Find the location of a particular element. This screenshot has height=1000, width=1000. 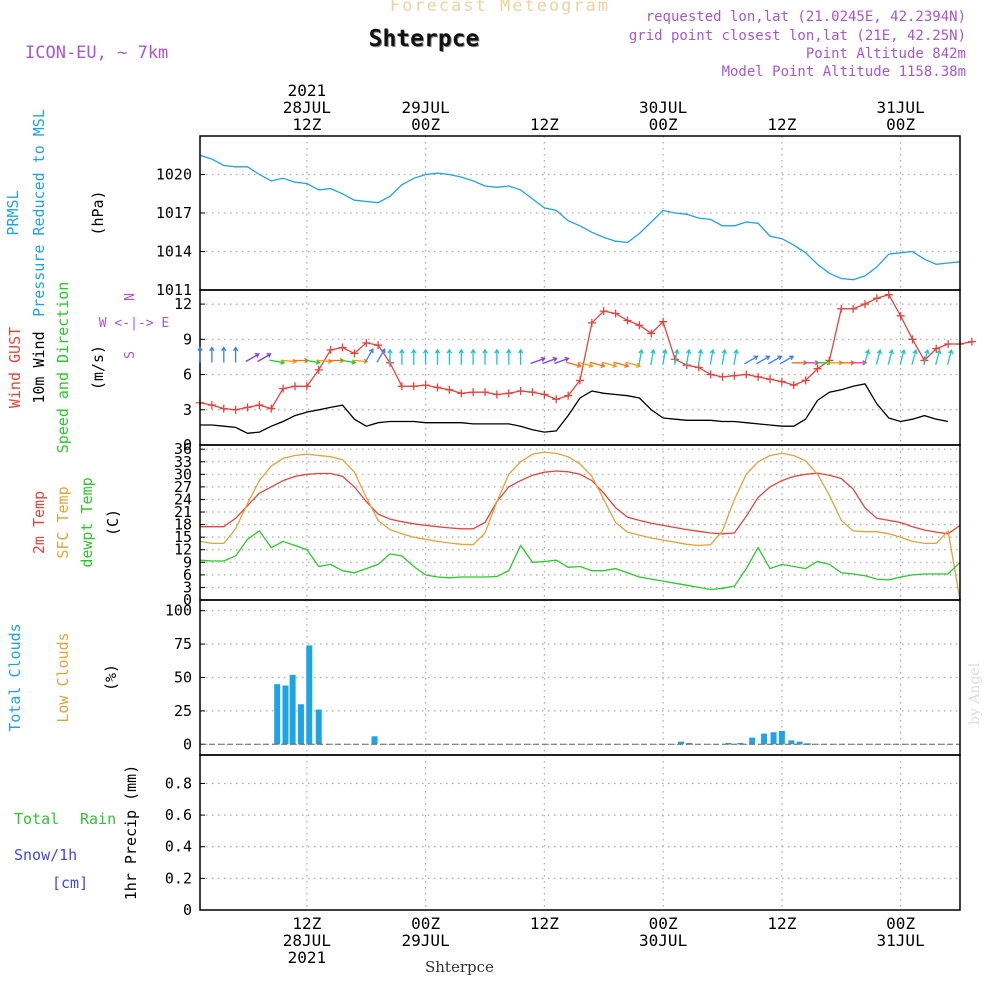

supertitle: Forecast Meteogram is located at coordinates (500, 8).